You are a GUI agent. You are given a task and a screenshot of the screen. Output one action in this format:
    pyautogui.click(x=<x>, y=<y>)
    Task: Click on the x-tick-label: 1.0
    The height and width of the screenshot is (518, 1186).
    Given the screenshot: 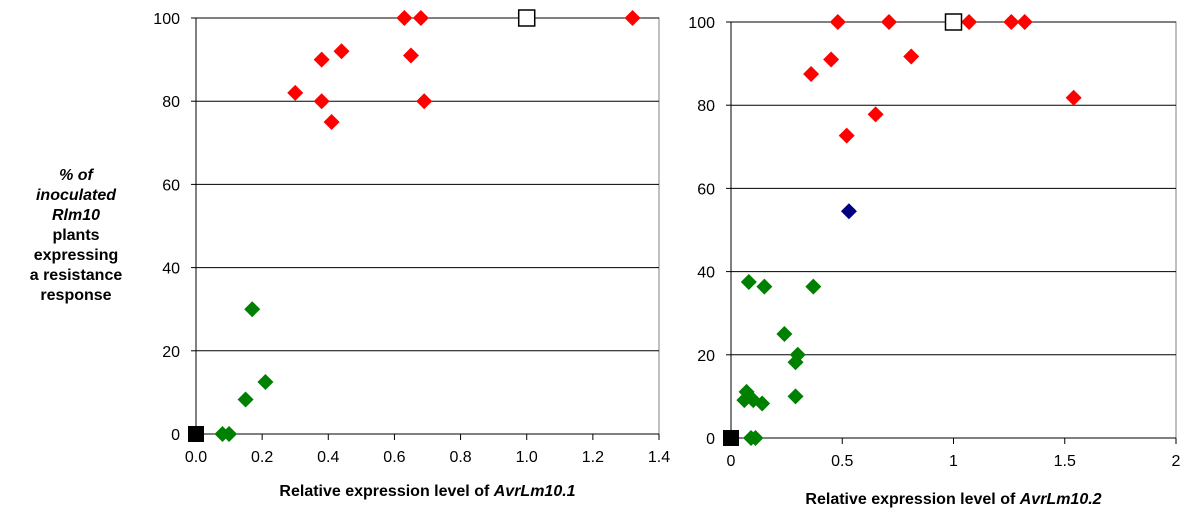 What is the action you would take?
    pyautogui.click(x=527, y=457)
    